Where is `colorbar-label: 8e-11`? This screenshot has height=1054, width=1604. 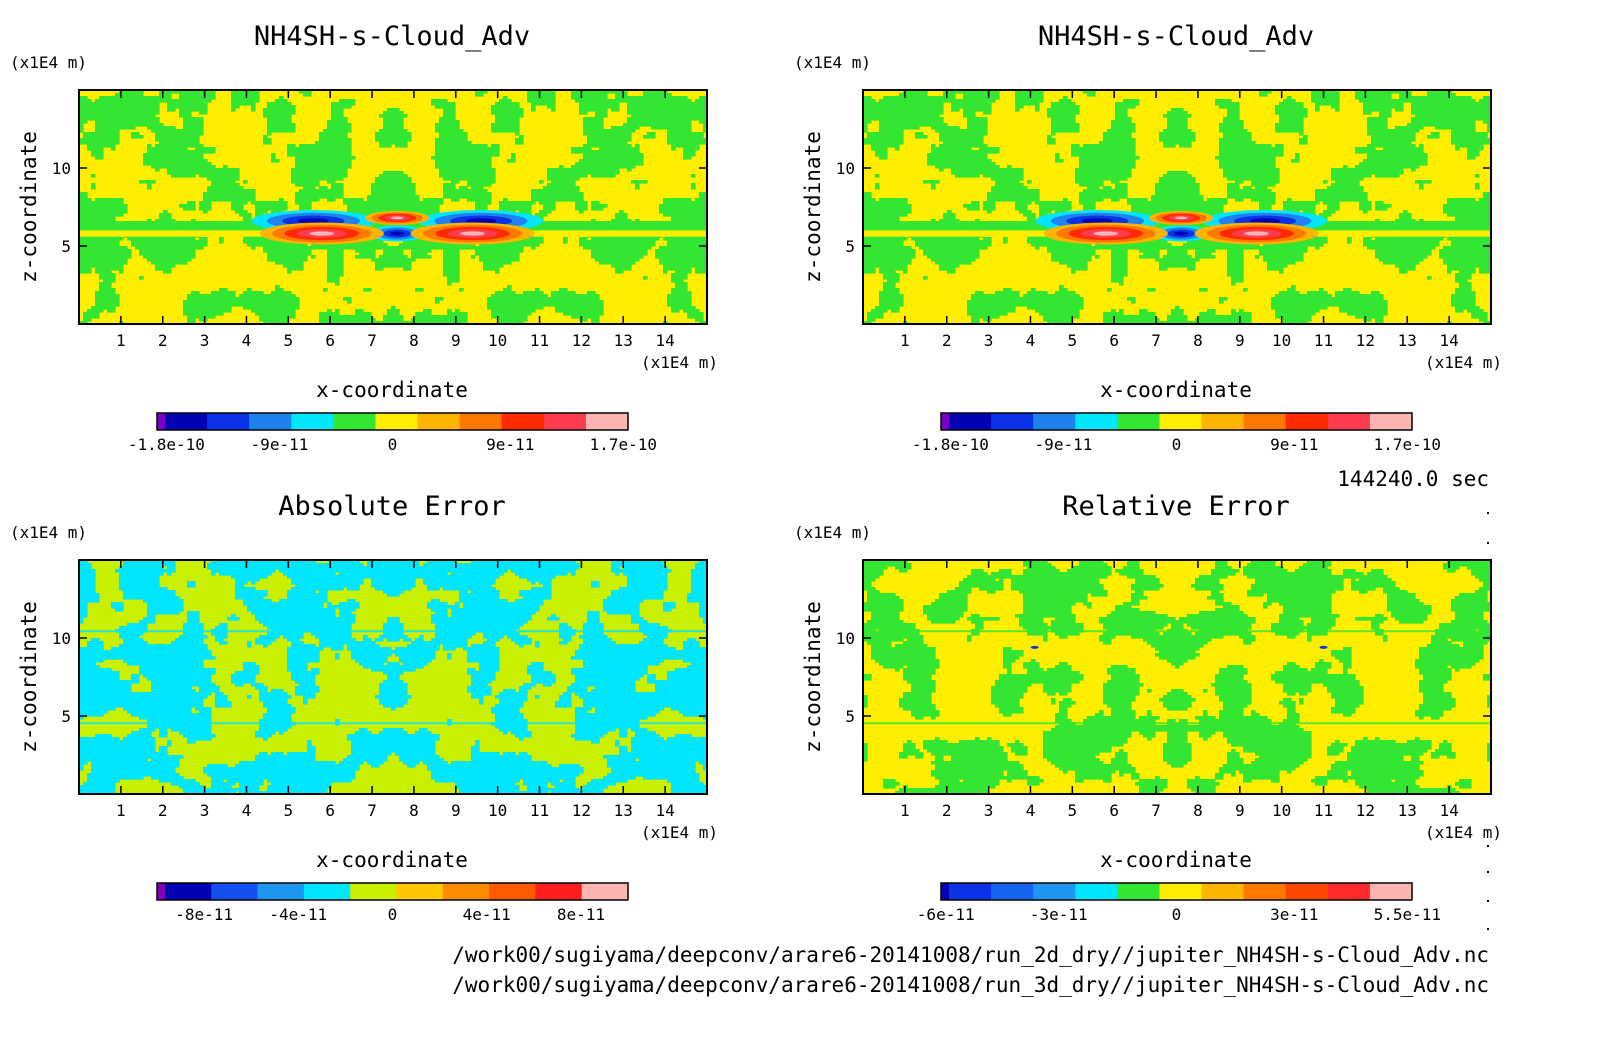
colorbar-label: 8e-11 is located at coordinates (581, 914).